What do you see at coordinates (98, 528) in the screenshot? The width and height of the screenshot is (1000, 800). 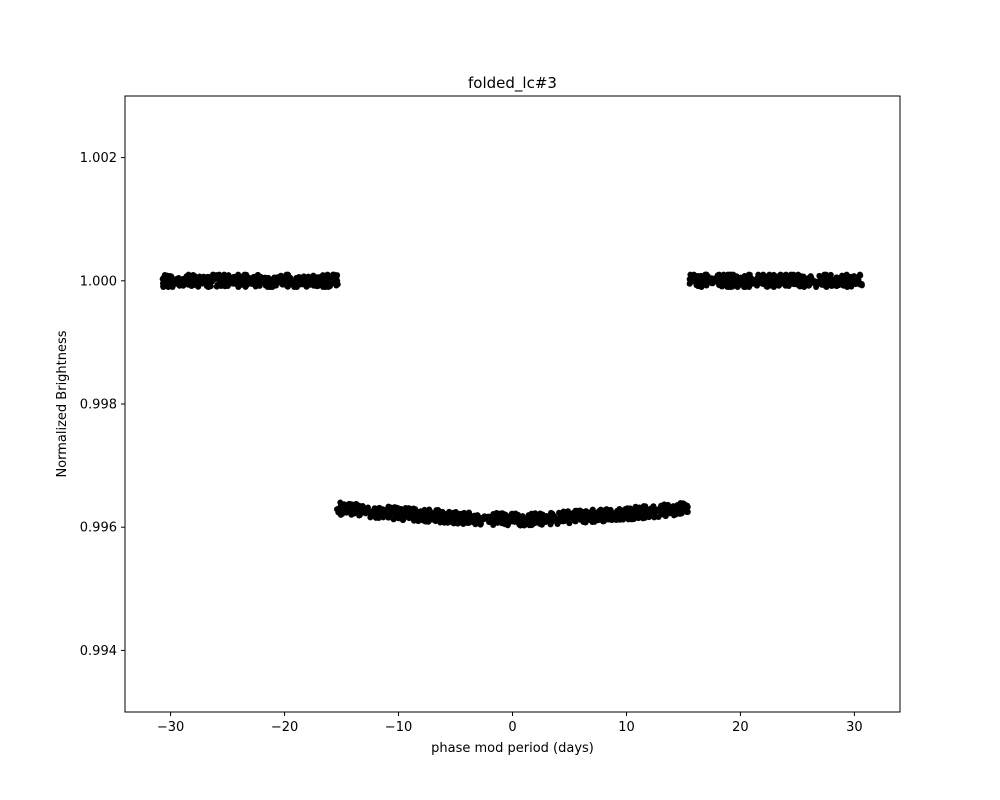 I see `y-tick-label: 0.996` at bounding box center [98, 528].